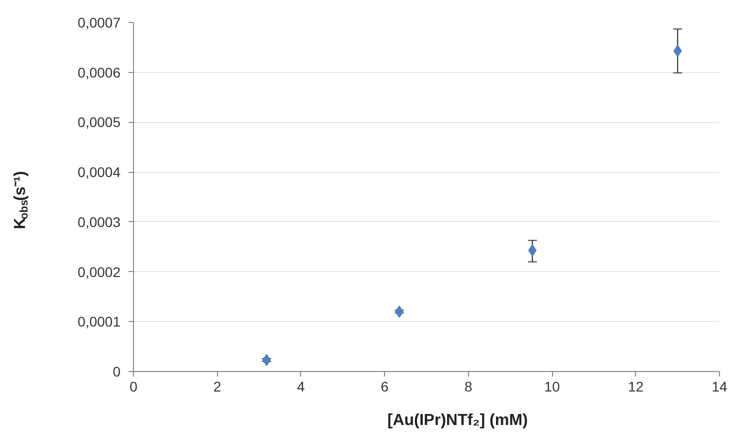  Describe the element at coordinates (99, 122) in the screenshot. I see `y-tick-label: 0,0005` at that location.